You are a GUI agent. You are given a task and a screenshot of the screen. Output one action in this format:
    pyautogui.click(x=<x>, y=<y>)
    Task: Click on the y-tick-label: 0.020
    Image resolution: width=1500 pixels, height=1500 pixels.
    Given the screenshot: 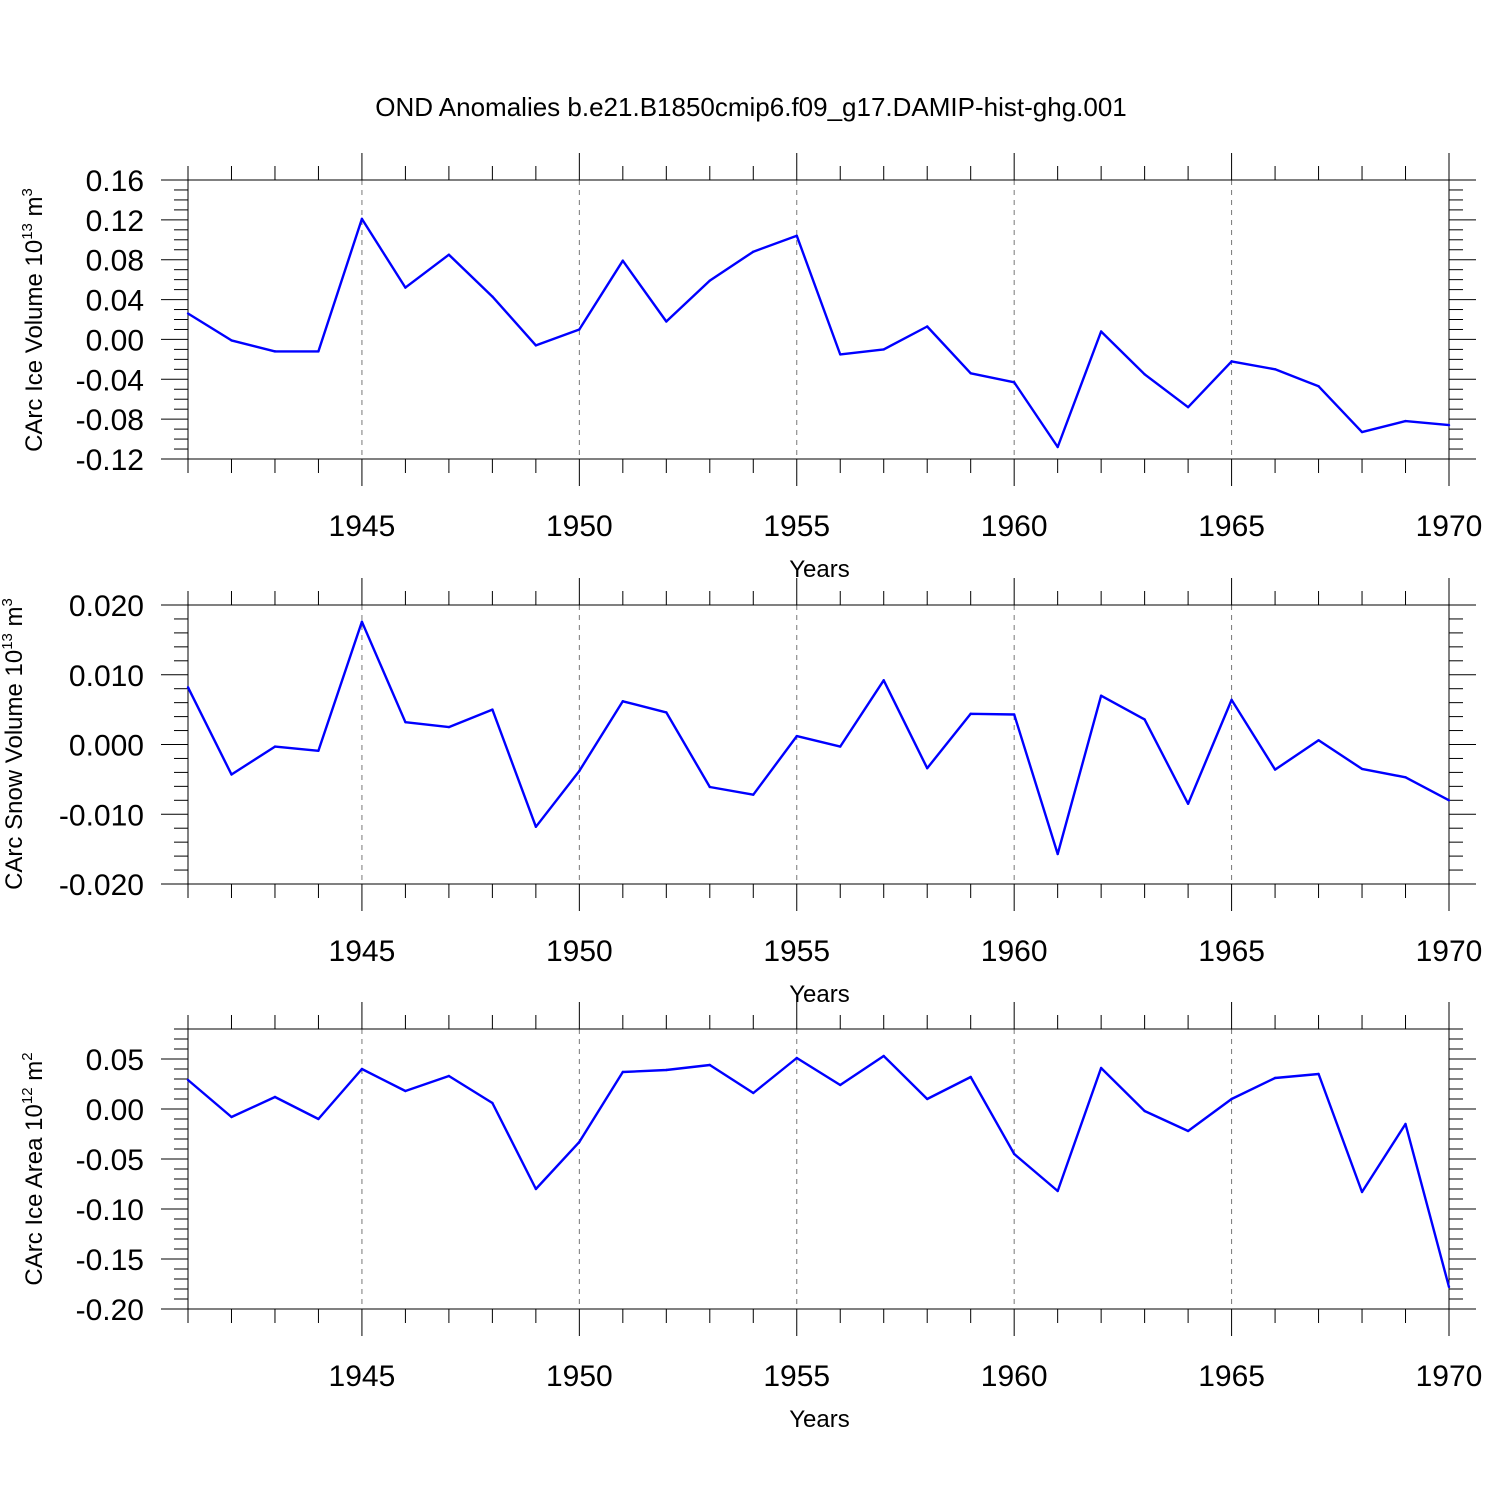 What is the action you would take?
    pyautogui.click(x=106, y=606)
    